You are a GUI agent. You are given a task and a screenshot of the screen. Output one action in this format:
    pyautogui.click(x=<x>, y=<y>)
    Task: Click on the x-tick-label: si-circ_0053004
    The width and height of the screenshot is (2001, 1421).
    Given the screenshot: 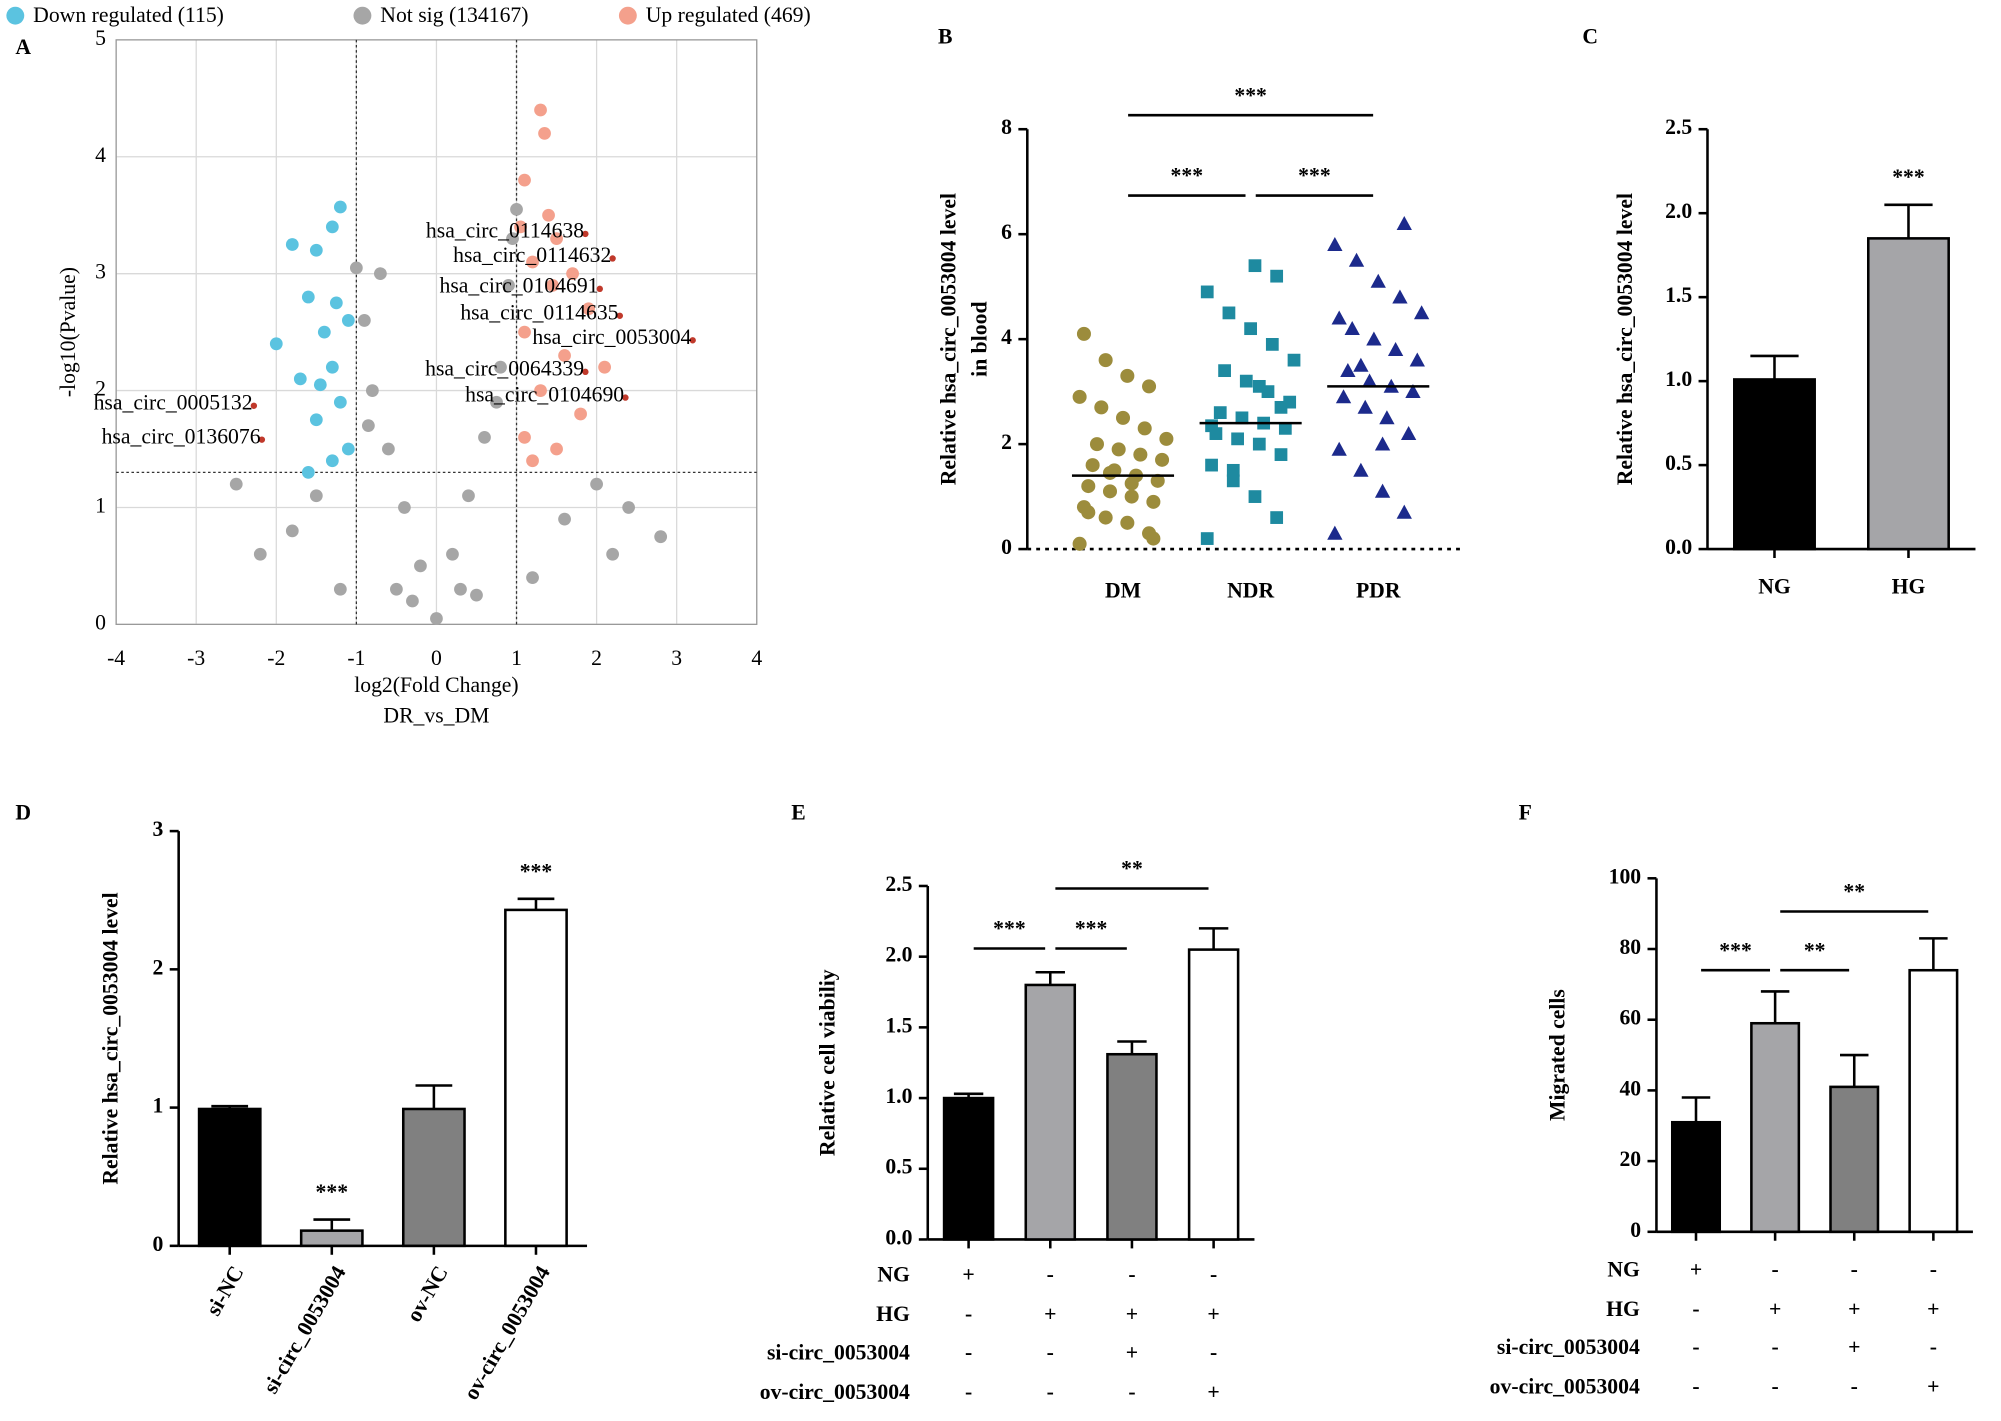 What is the action you would take?
    pyautogui.click(x=304, y=1330)
    